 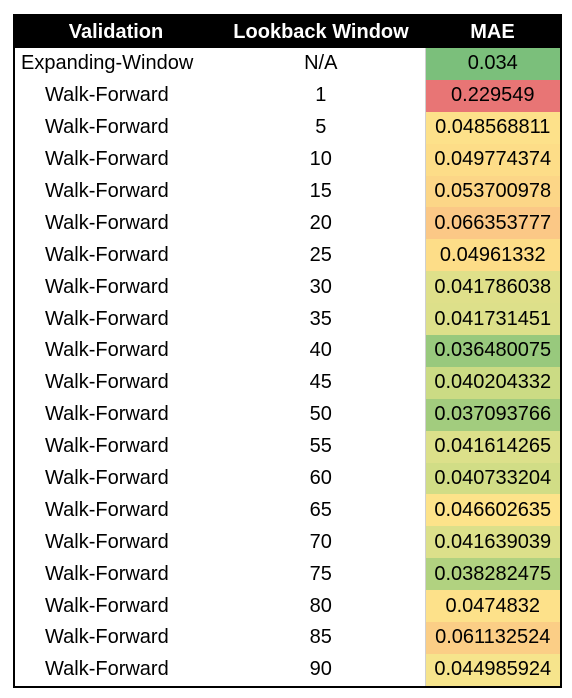 I want to click on table-row: Walk-Forward 70 0.041639039, so click(x=287, y=542).